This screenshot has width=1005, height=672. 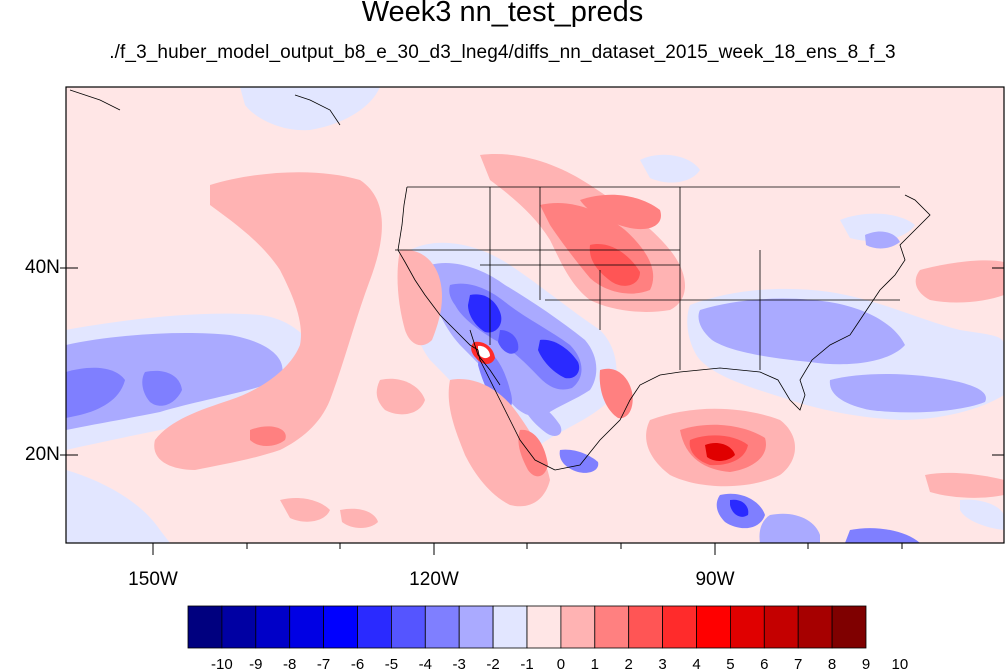 What do you see at coordinates (832, 664) in the screenshot?
I see `colorbar-label: 8` at bounding box center [832, 664].